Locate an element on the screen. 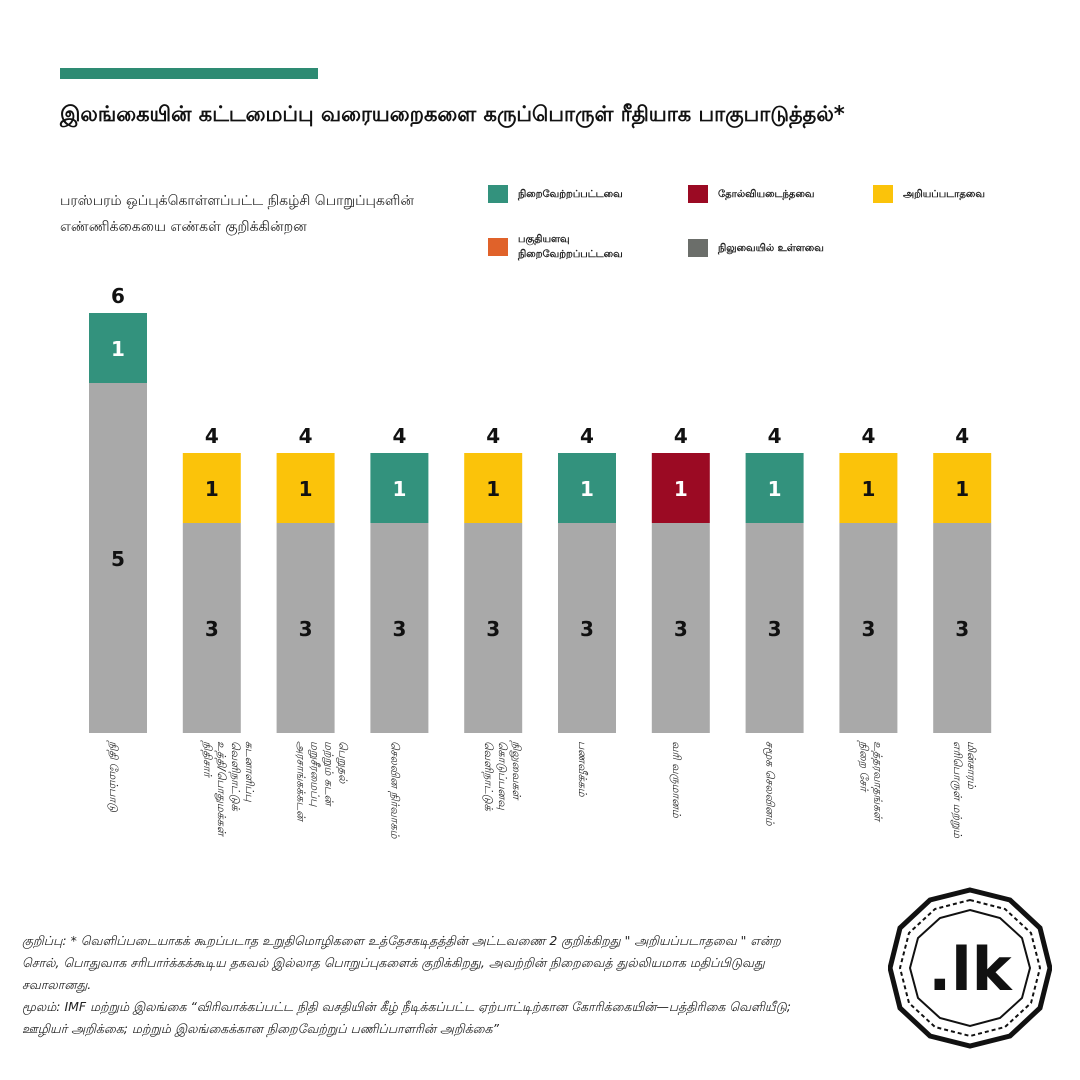 The height and width of the screenshot is (1080, 1080). legend-item-completed: நிறைவேற்றப்பட்டவை is located at coordinates (555, 194).